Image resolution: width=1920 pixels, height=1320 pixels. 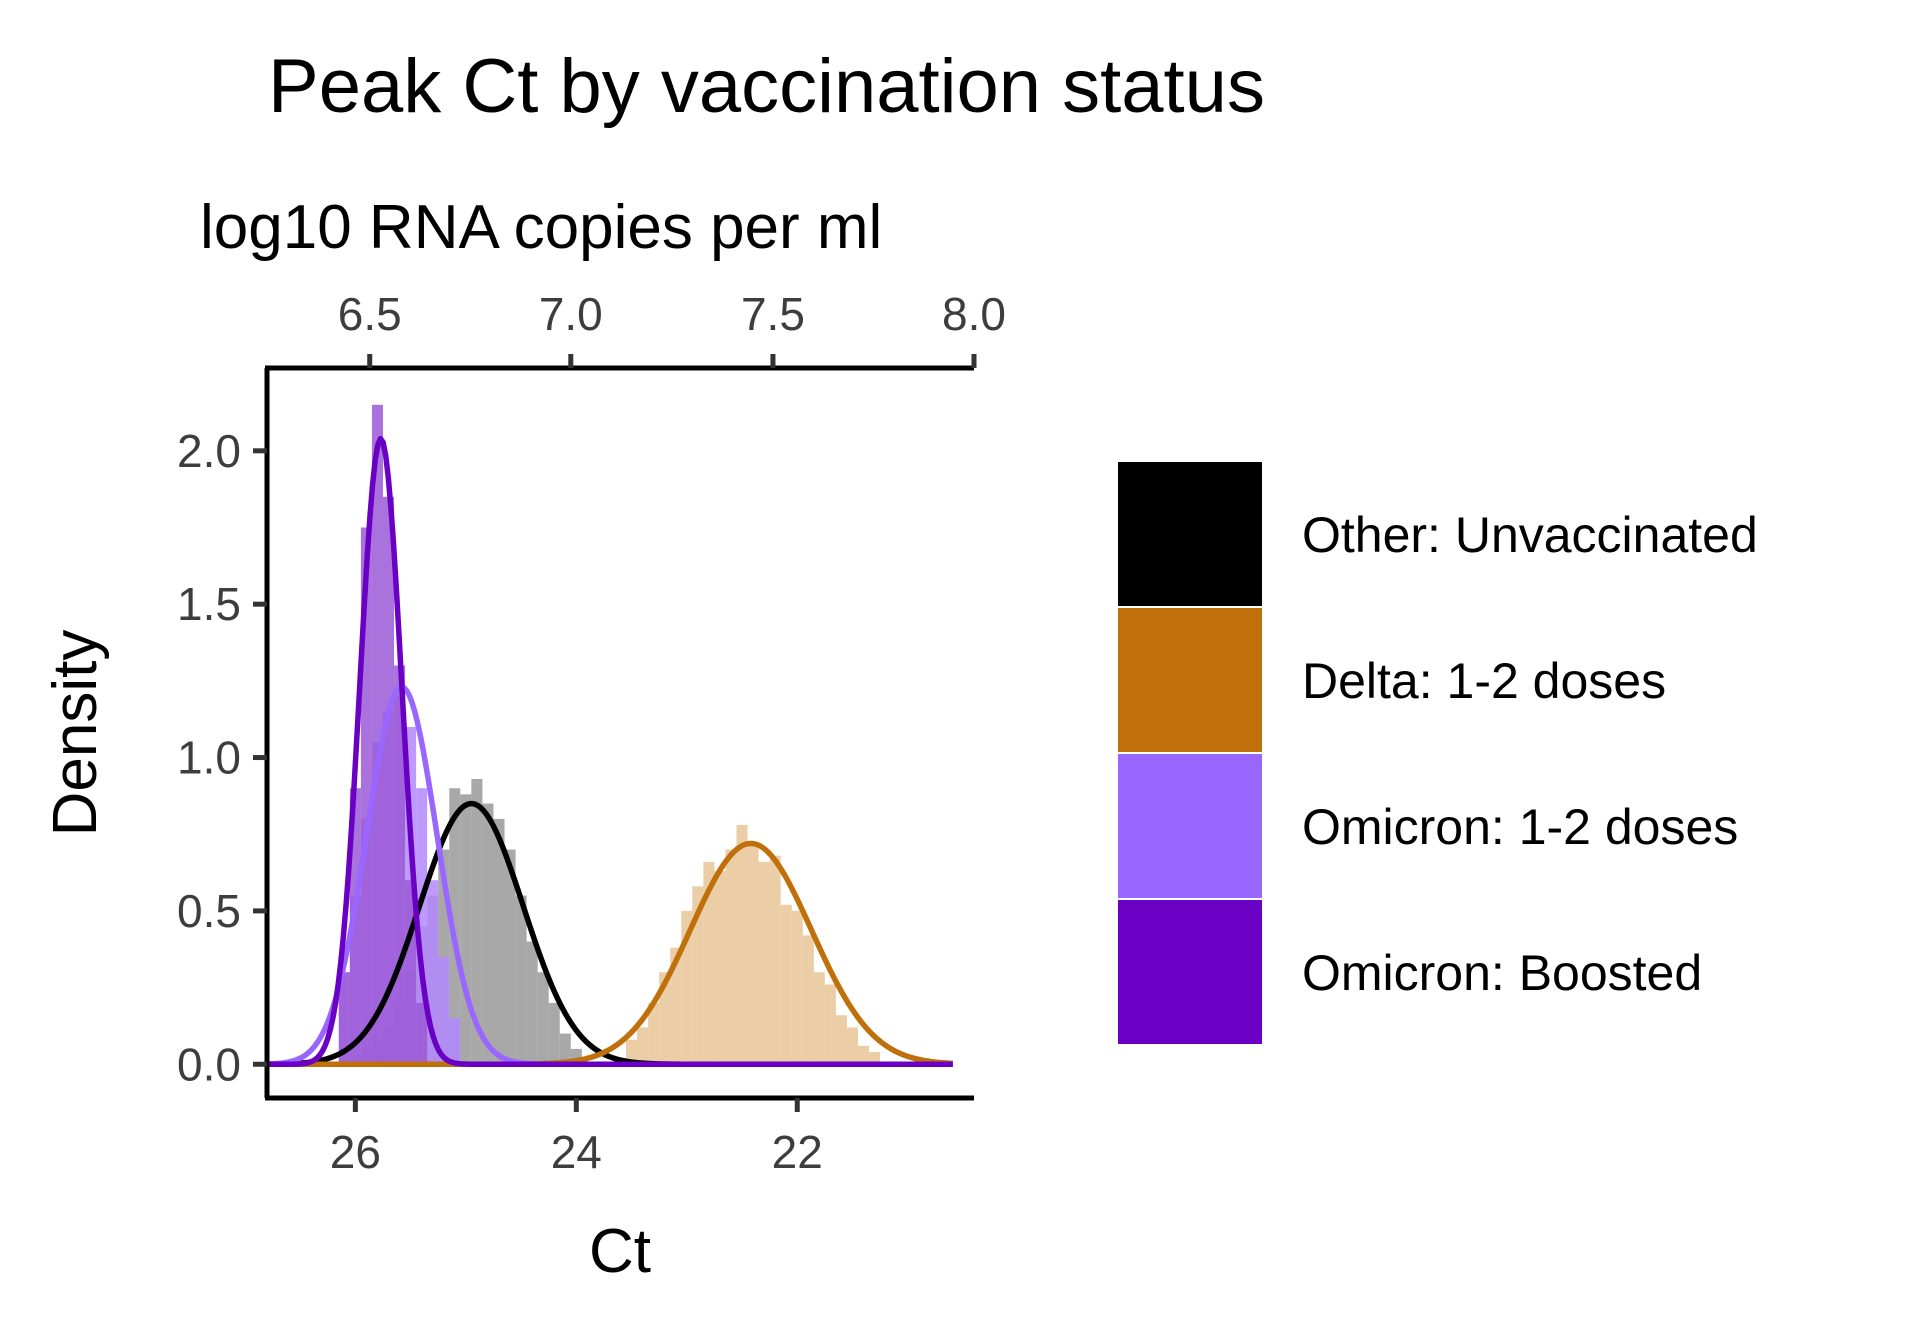 What do you see at coordinates (773, 314) in the screenshot?
I see `secondary-x-tick-label: 7.5` at bounding box center [773, 314].